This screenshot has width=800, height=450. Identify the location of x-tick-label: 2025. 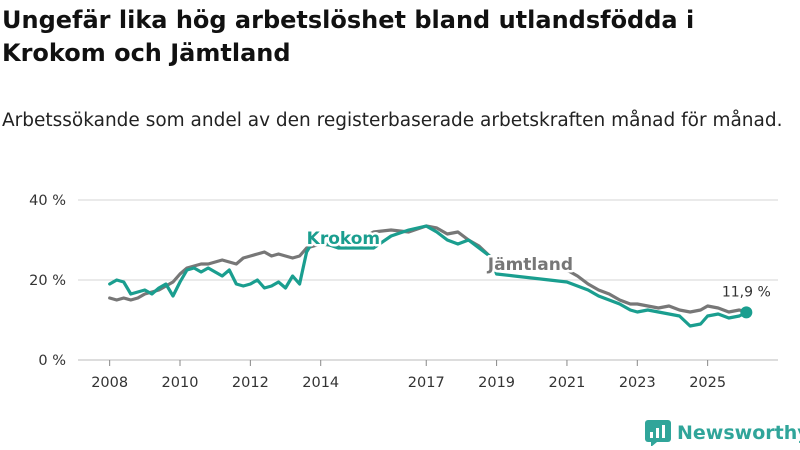
(707, 383).